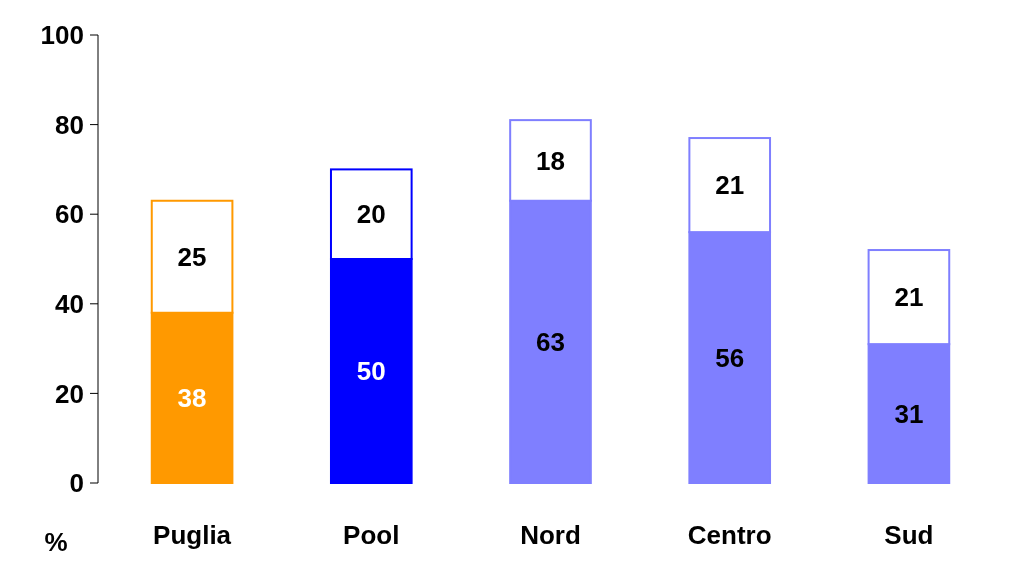 Image resolution: width=1021 pixels, height=565 pixels. I want to click on y-tick-label: 80, so click(69, 124).